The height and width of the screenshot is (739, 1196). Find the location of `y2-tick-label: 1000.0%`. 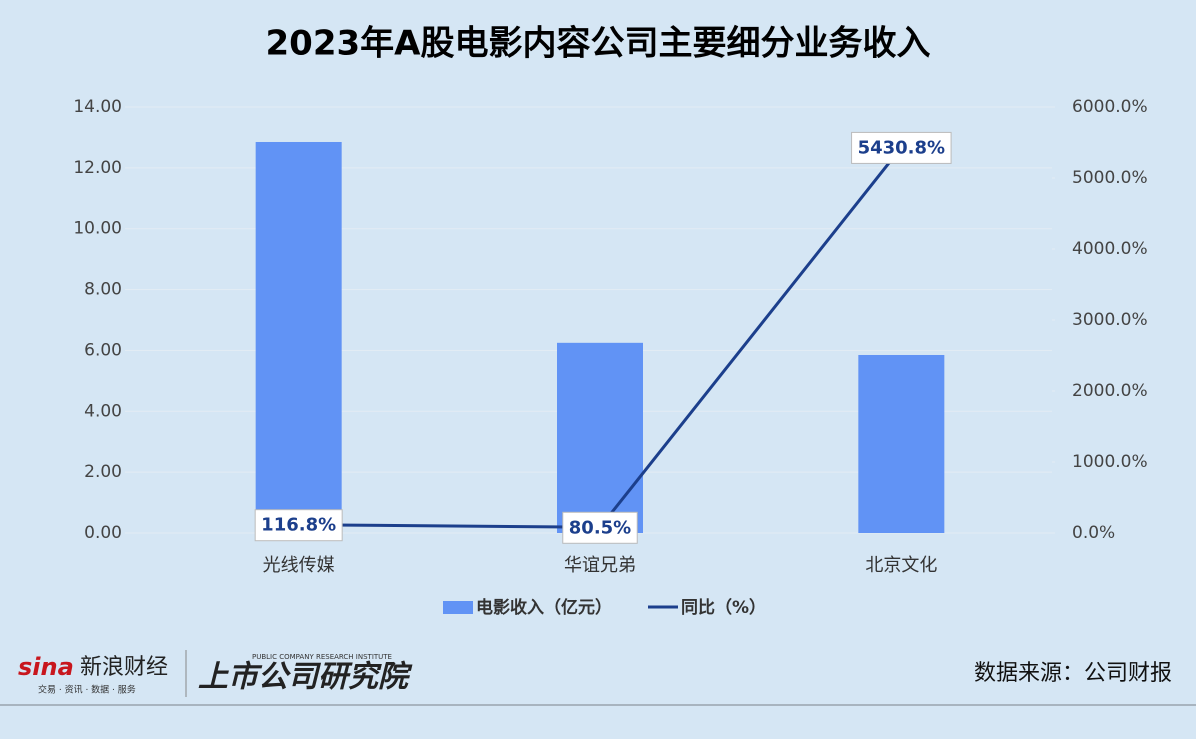

y2-tick-label: 1000.0% is located at coordinates (1110, 462).